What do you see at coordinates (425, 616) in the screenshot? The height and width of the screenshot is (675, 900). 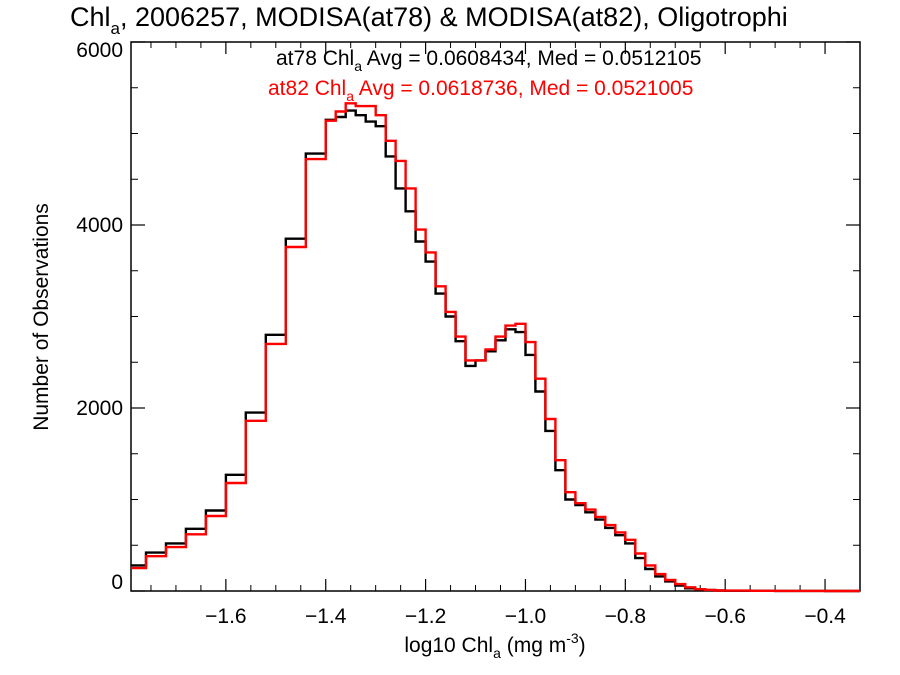 I see `x-tick-label: −1.2` at bounding box center [425, 616].